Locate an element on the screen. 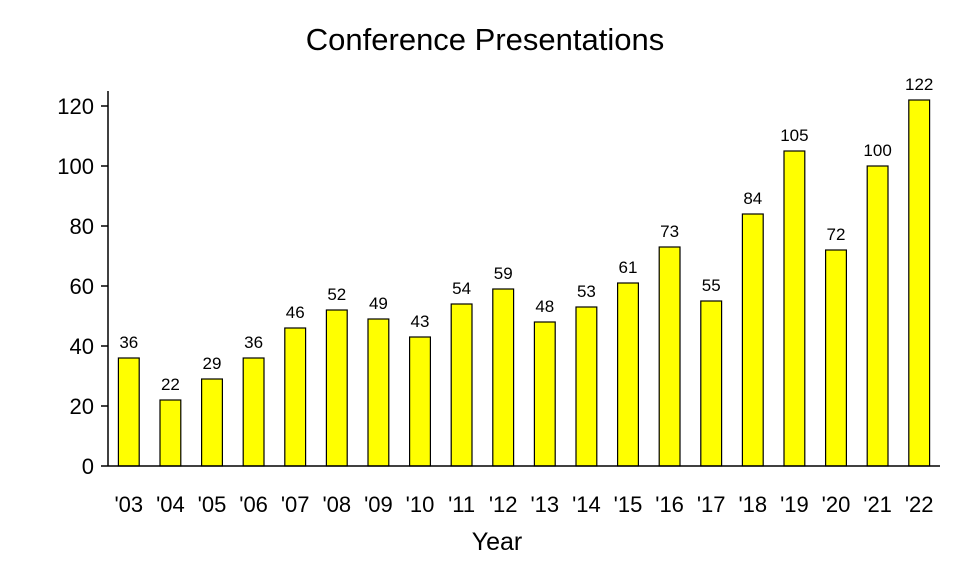 This screenshot has height=586, width=970. x-tick-label: '10 is located at coordinates (420, 504).